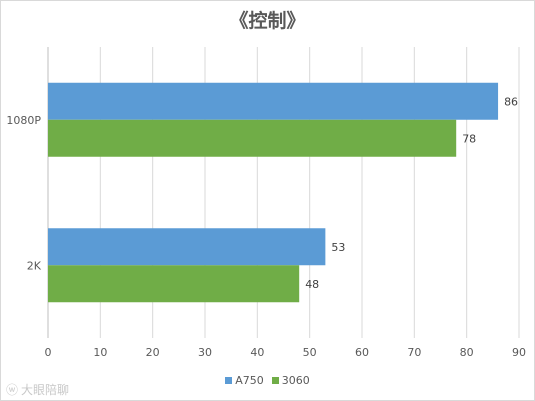 This screenshot has height=401, width=535. What do you see at coordinates (414, 352) in the screenshot?
I see `x-tick-label: 70` at bounding box center [414, 352].